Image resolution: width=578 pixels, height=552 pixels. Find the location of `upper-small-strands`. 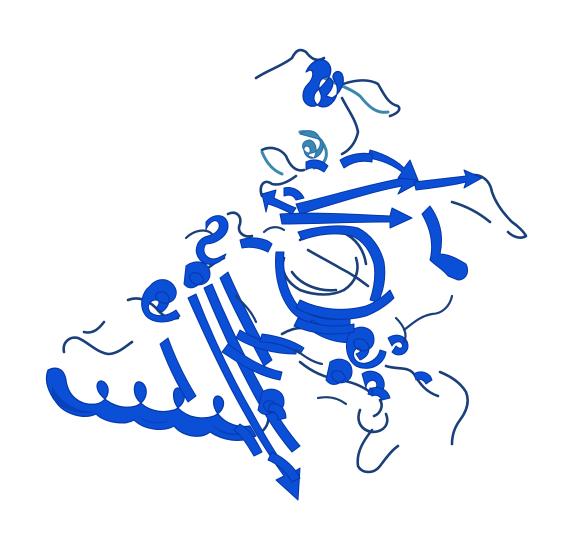

upper-small-strands is located at coordinates (328, 176).